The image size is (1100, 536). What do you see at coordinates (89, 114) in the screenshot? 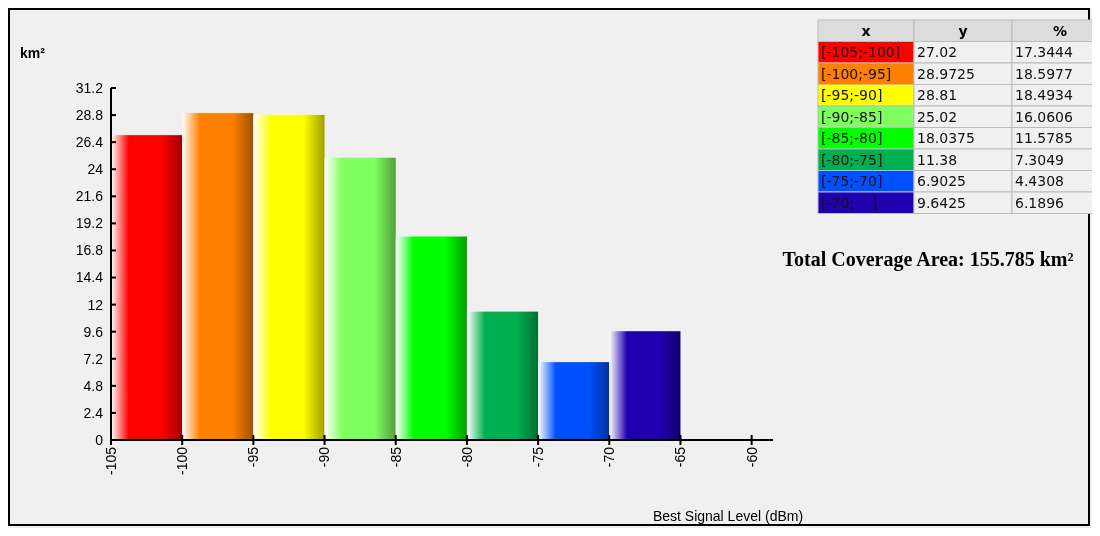
I see `y-tick-label: 28.8` at bounding box center [89, 114].